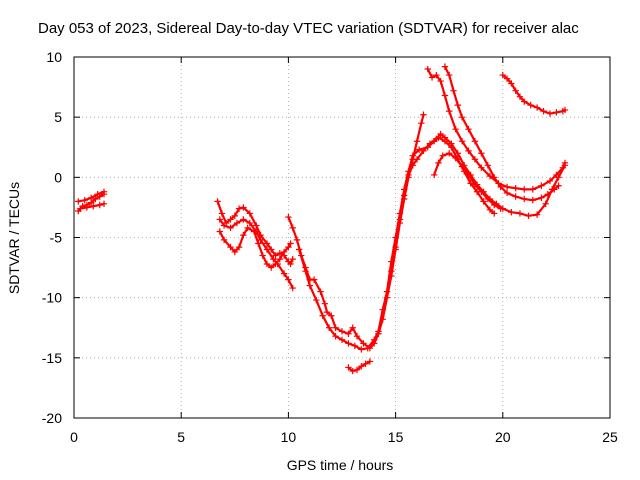  Describe the element at coordinates (52, 298) in the screenshot. I see `y-tick-label: -10` at that location.